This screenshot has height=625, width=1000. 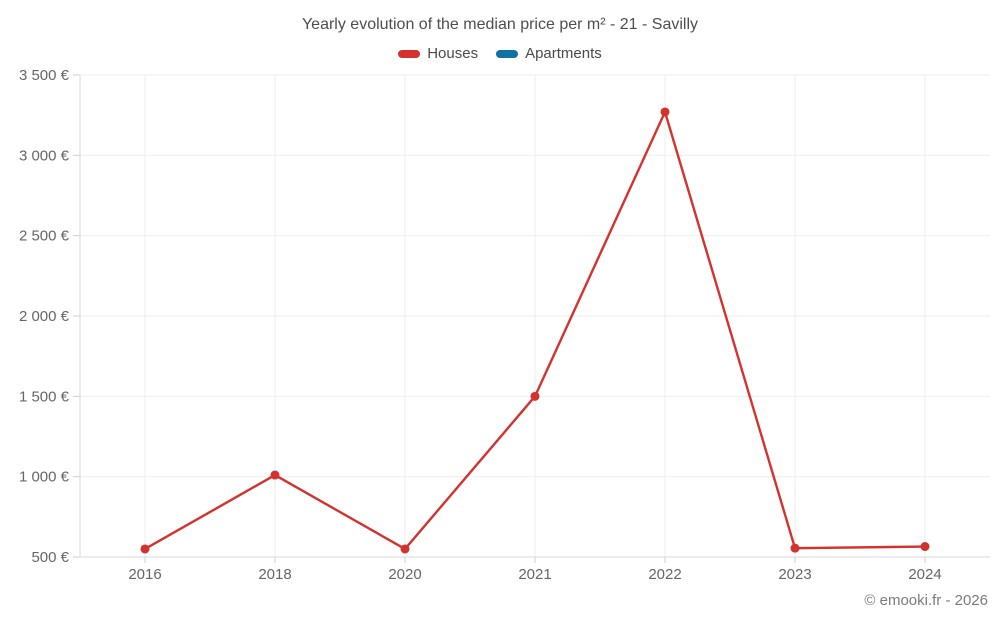 I want to click on apartments-series-swatch-icon, so click(x=507, y=53).